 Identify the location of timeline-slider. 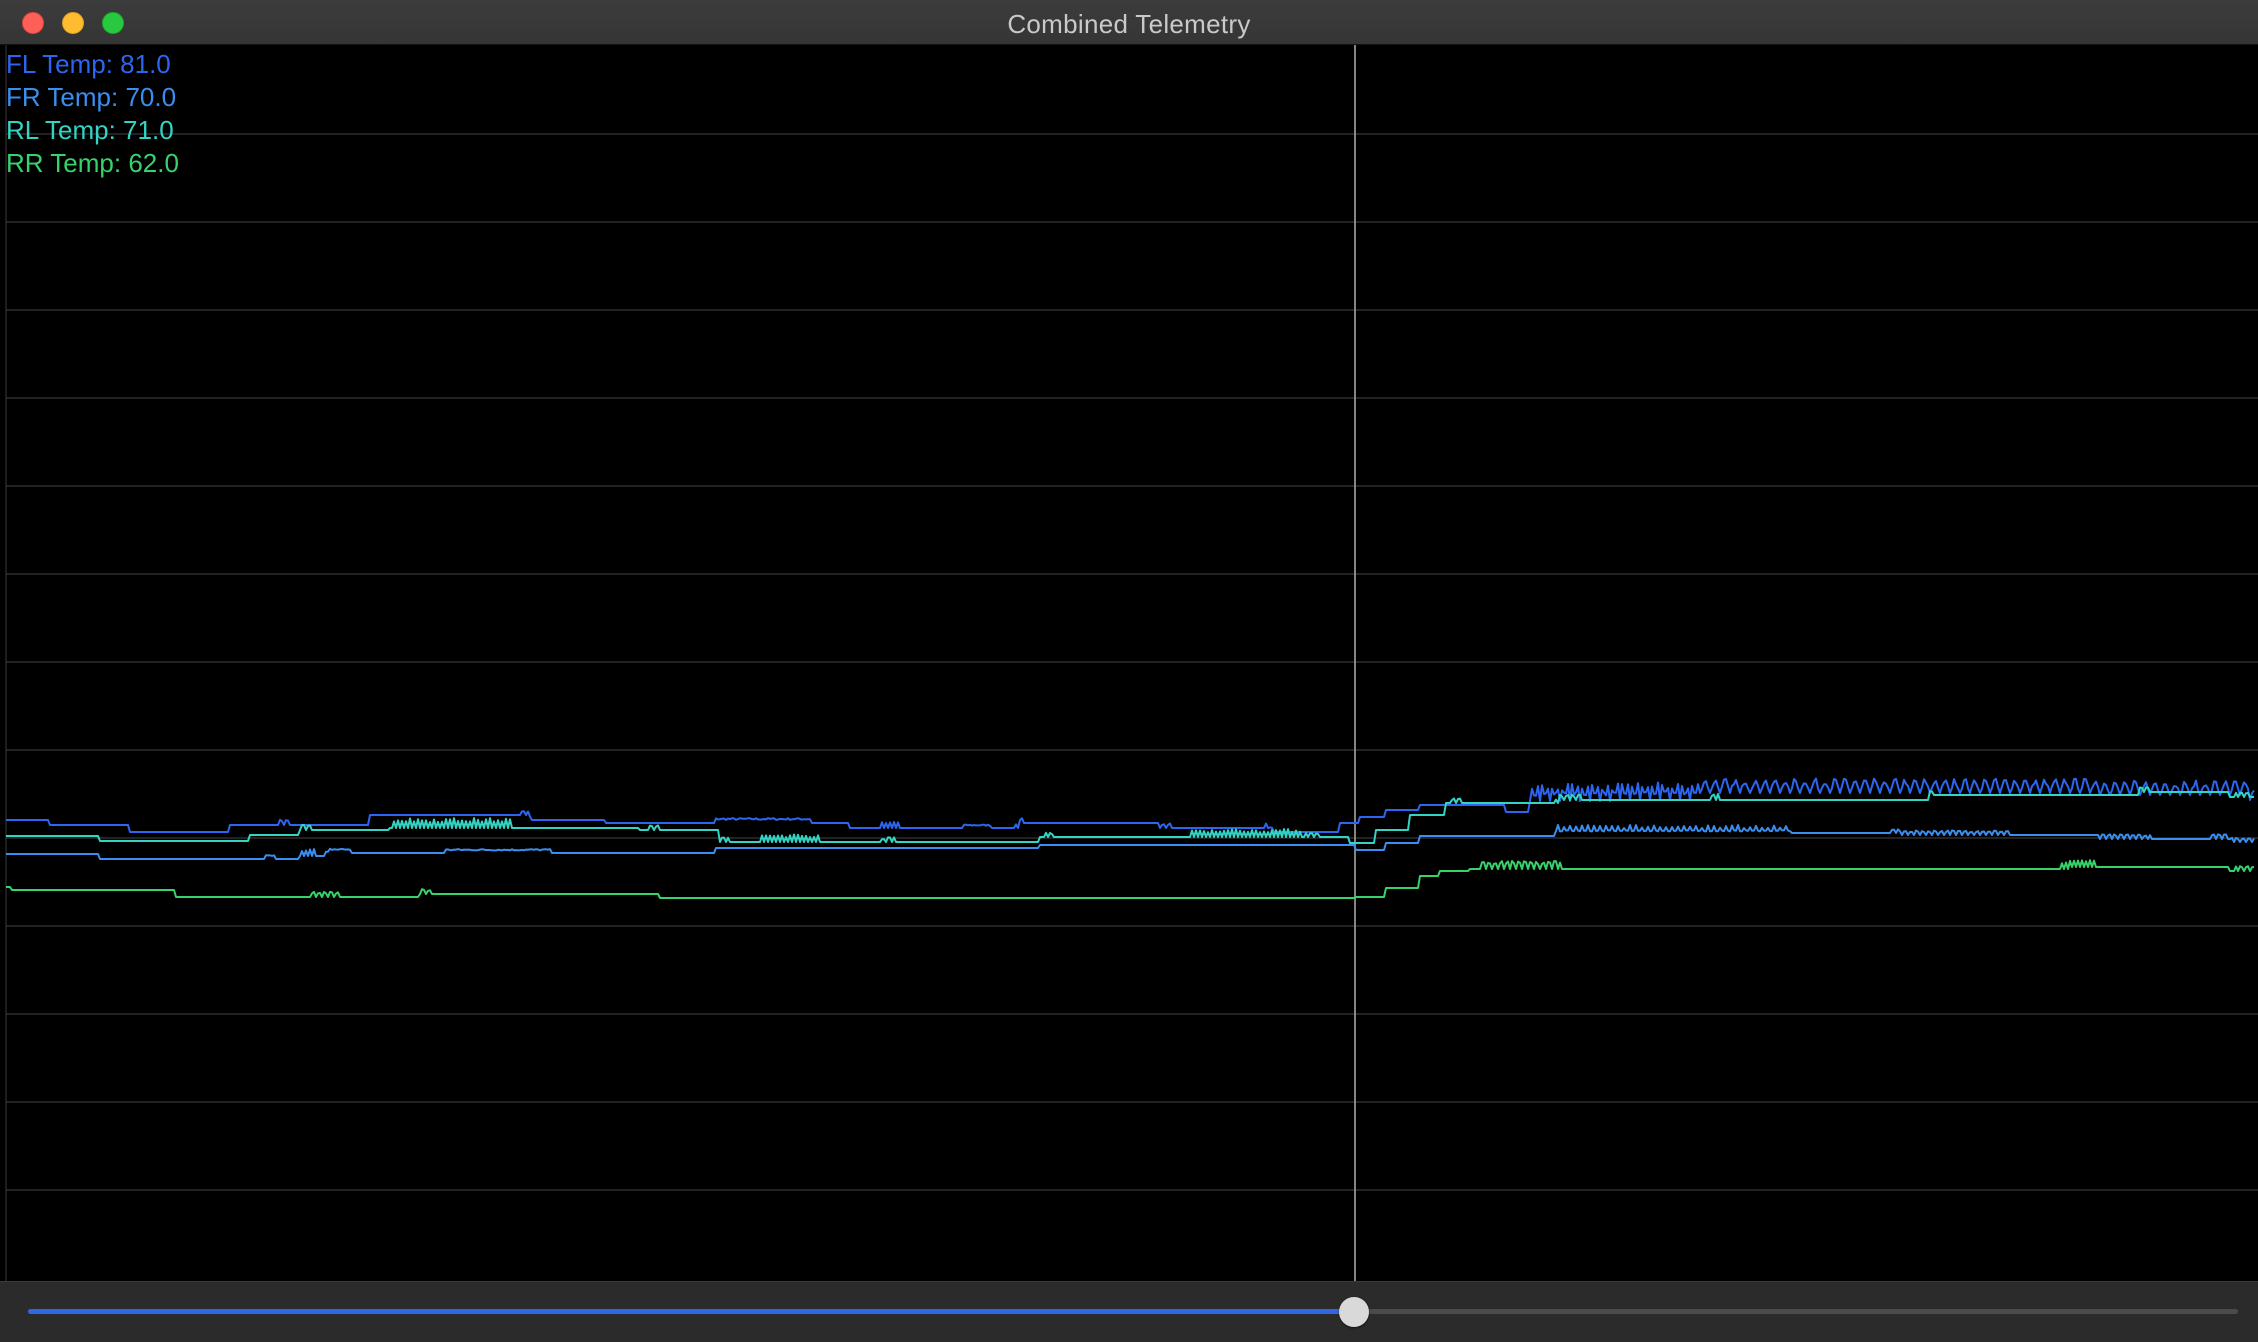
(1133, 1312).